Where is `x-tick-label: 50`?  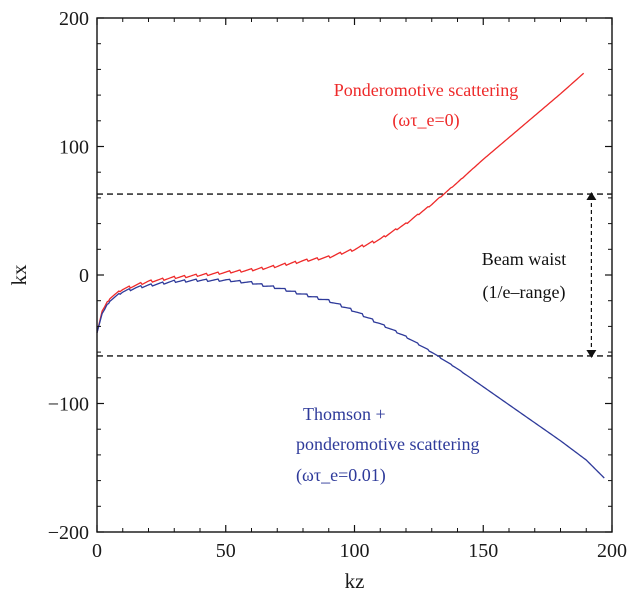
x-tick-label: 50 is located at coordinates (226, 551).